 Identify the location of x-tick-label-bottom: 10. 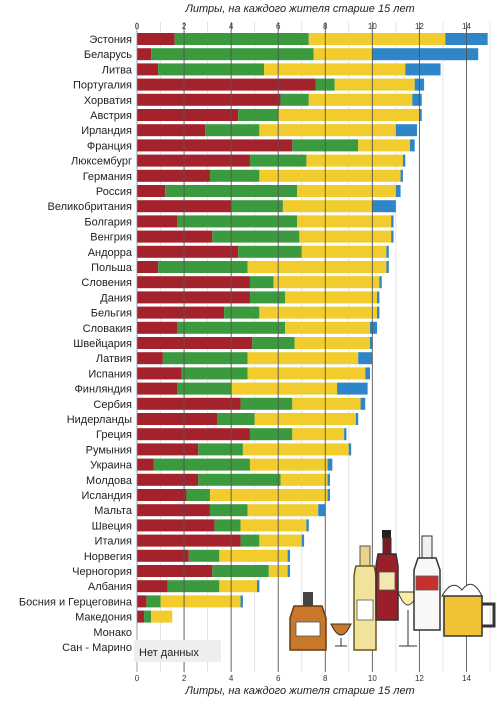
(372, 678).